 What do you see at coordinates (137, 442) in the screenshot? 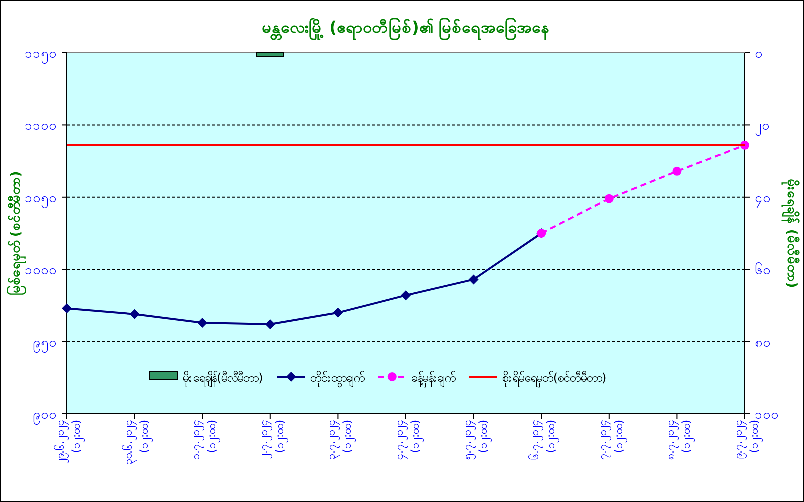
I see `x-tick-label: ၃၀.၆.၂၀၂၄ (၁၂:၀၀)` at bounding box center [137, 442].